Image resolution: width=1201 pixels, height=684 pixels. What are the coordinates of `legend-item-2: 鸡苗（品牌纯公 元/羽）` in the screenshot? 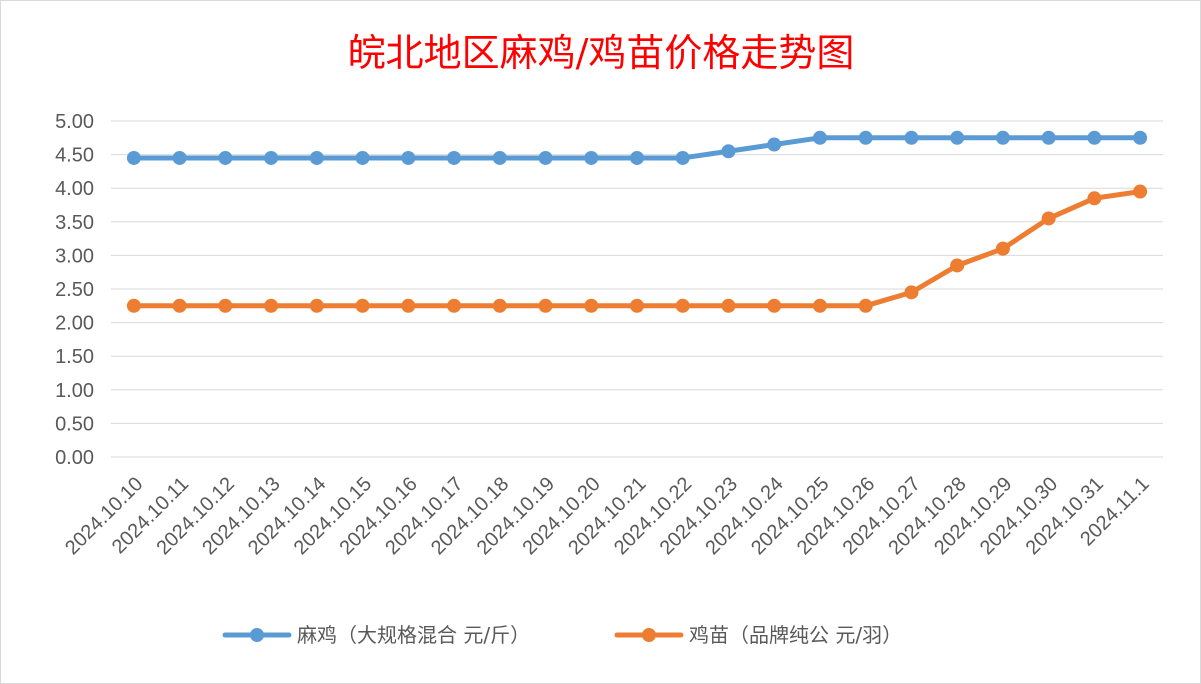 It's located at (758, 635).